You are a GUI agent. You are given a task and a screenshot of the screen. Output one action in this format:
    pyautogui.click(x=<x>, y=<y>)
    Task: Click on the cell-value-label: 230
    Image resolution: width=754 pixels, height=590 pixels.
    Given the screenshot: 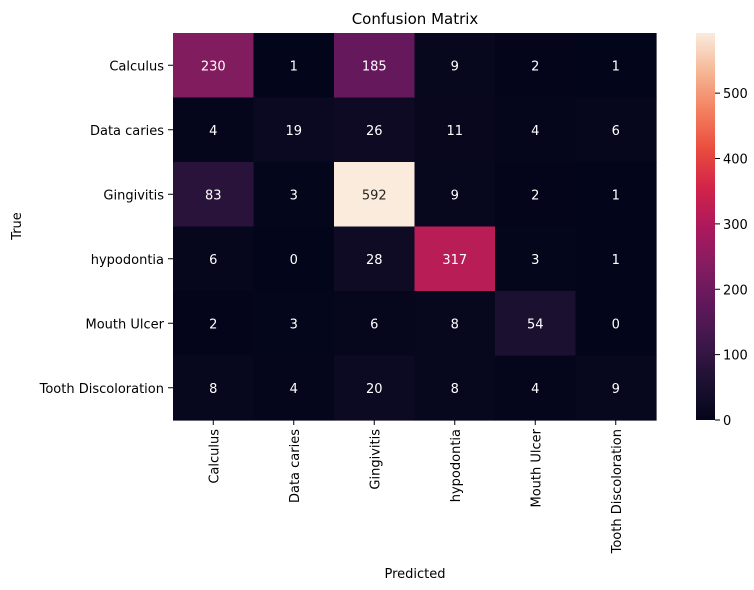 What is the action you would take?
    pyautogui.click(x=213, y=66)
    